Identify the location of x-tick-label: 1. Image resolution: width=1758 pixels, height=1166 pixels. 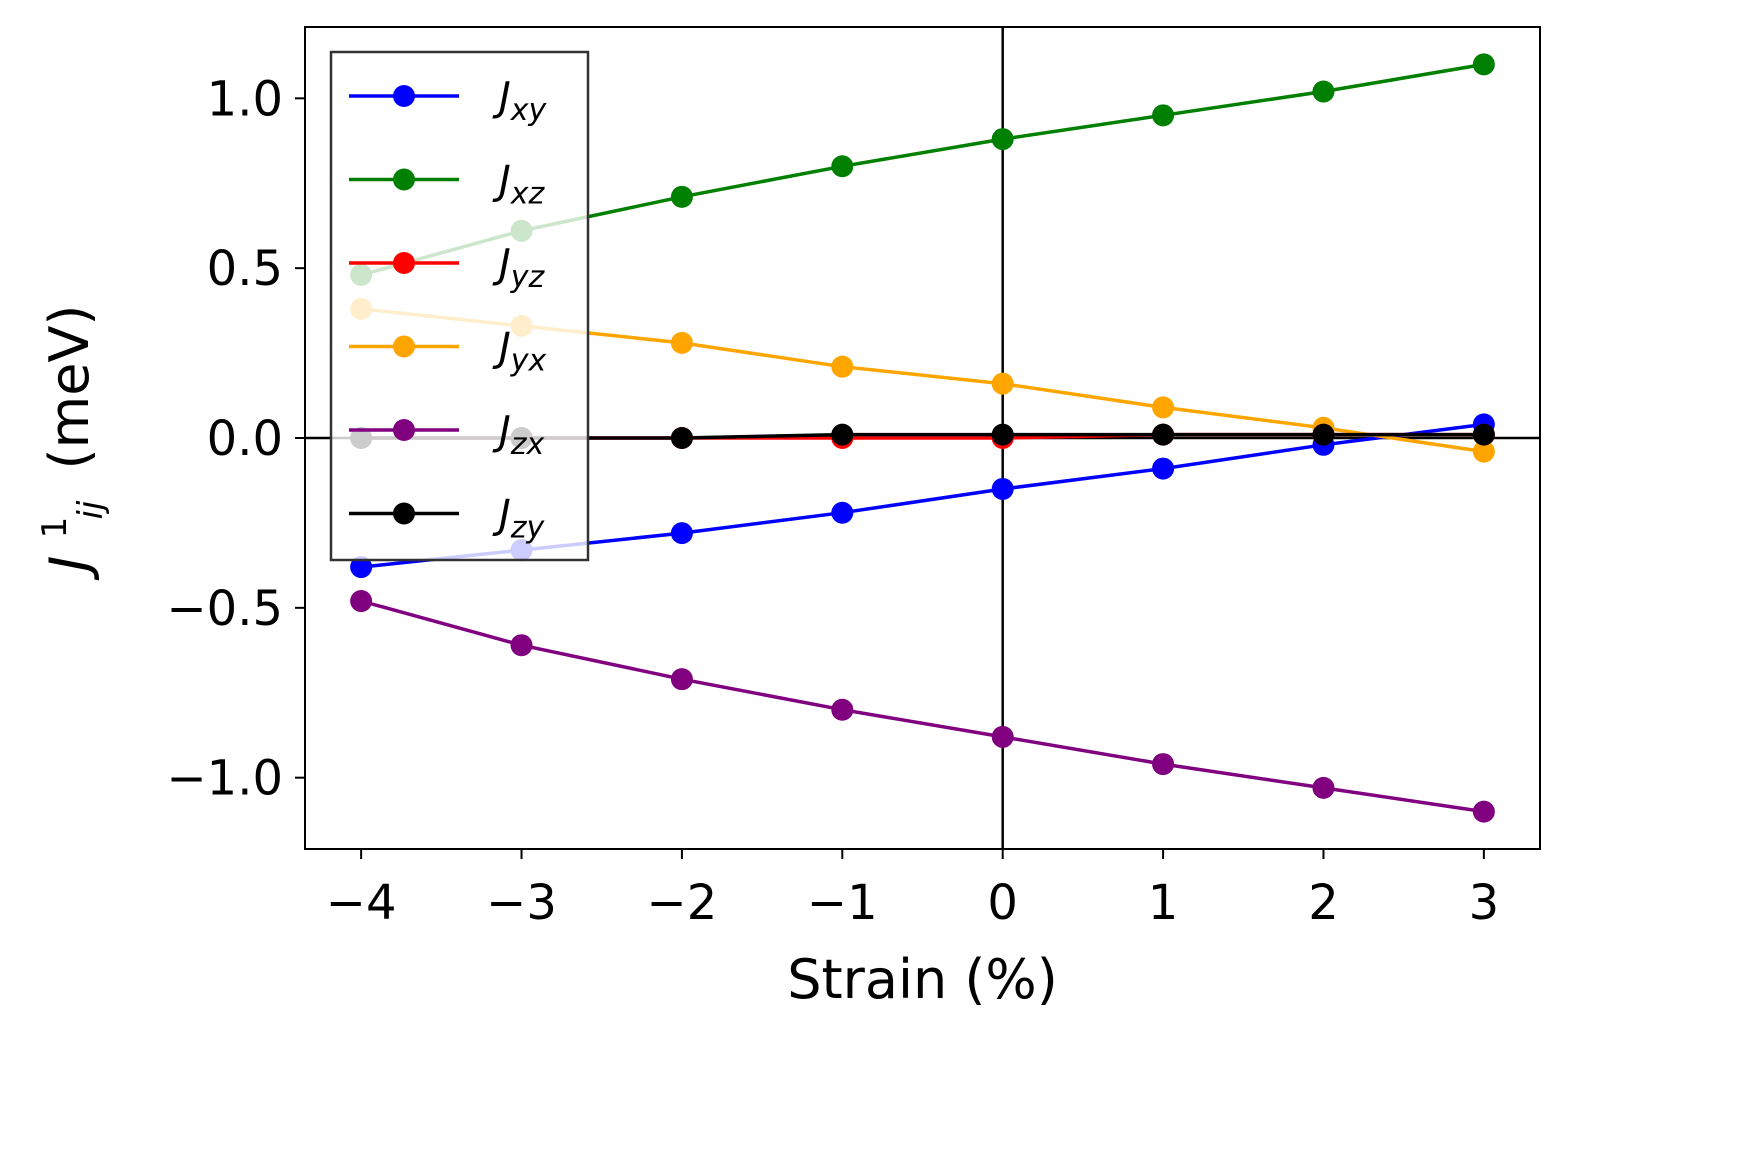
(1163, 903).